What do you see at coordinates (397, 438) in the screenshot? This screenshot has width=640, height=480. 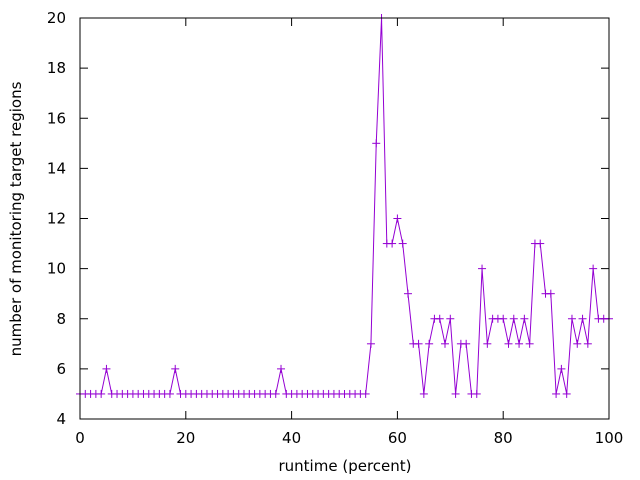 I see `x-tick-label: 60` at bounding box center [397, 438].